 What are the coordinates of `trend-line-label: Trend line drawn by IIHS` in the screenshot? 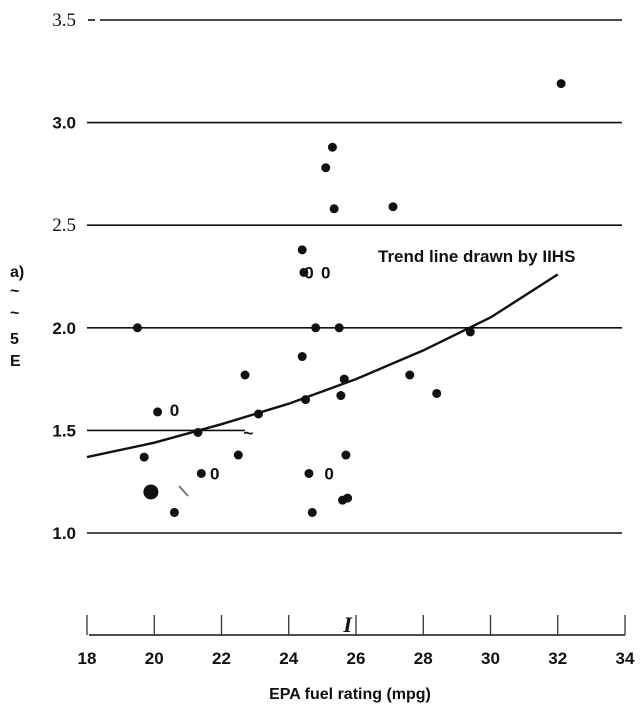 It's located at (476, 256).